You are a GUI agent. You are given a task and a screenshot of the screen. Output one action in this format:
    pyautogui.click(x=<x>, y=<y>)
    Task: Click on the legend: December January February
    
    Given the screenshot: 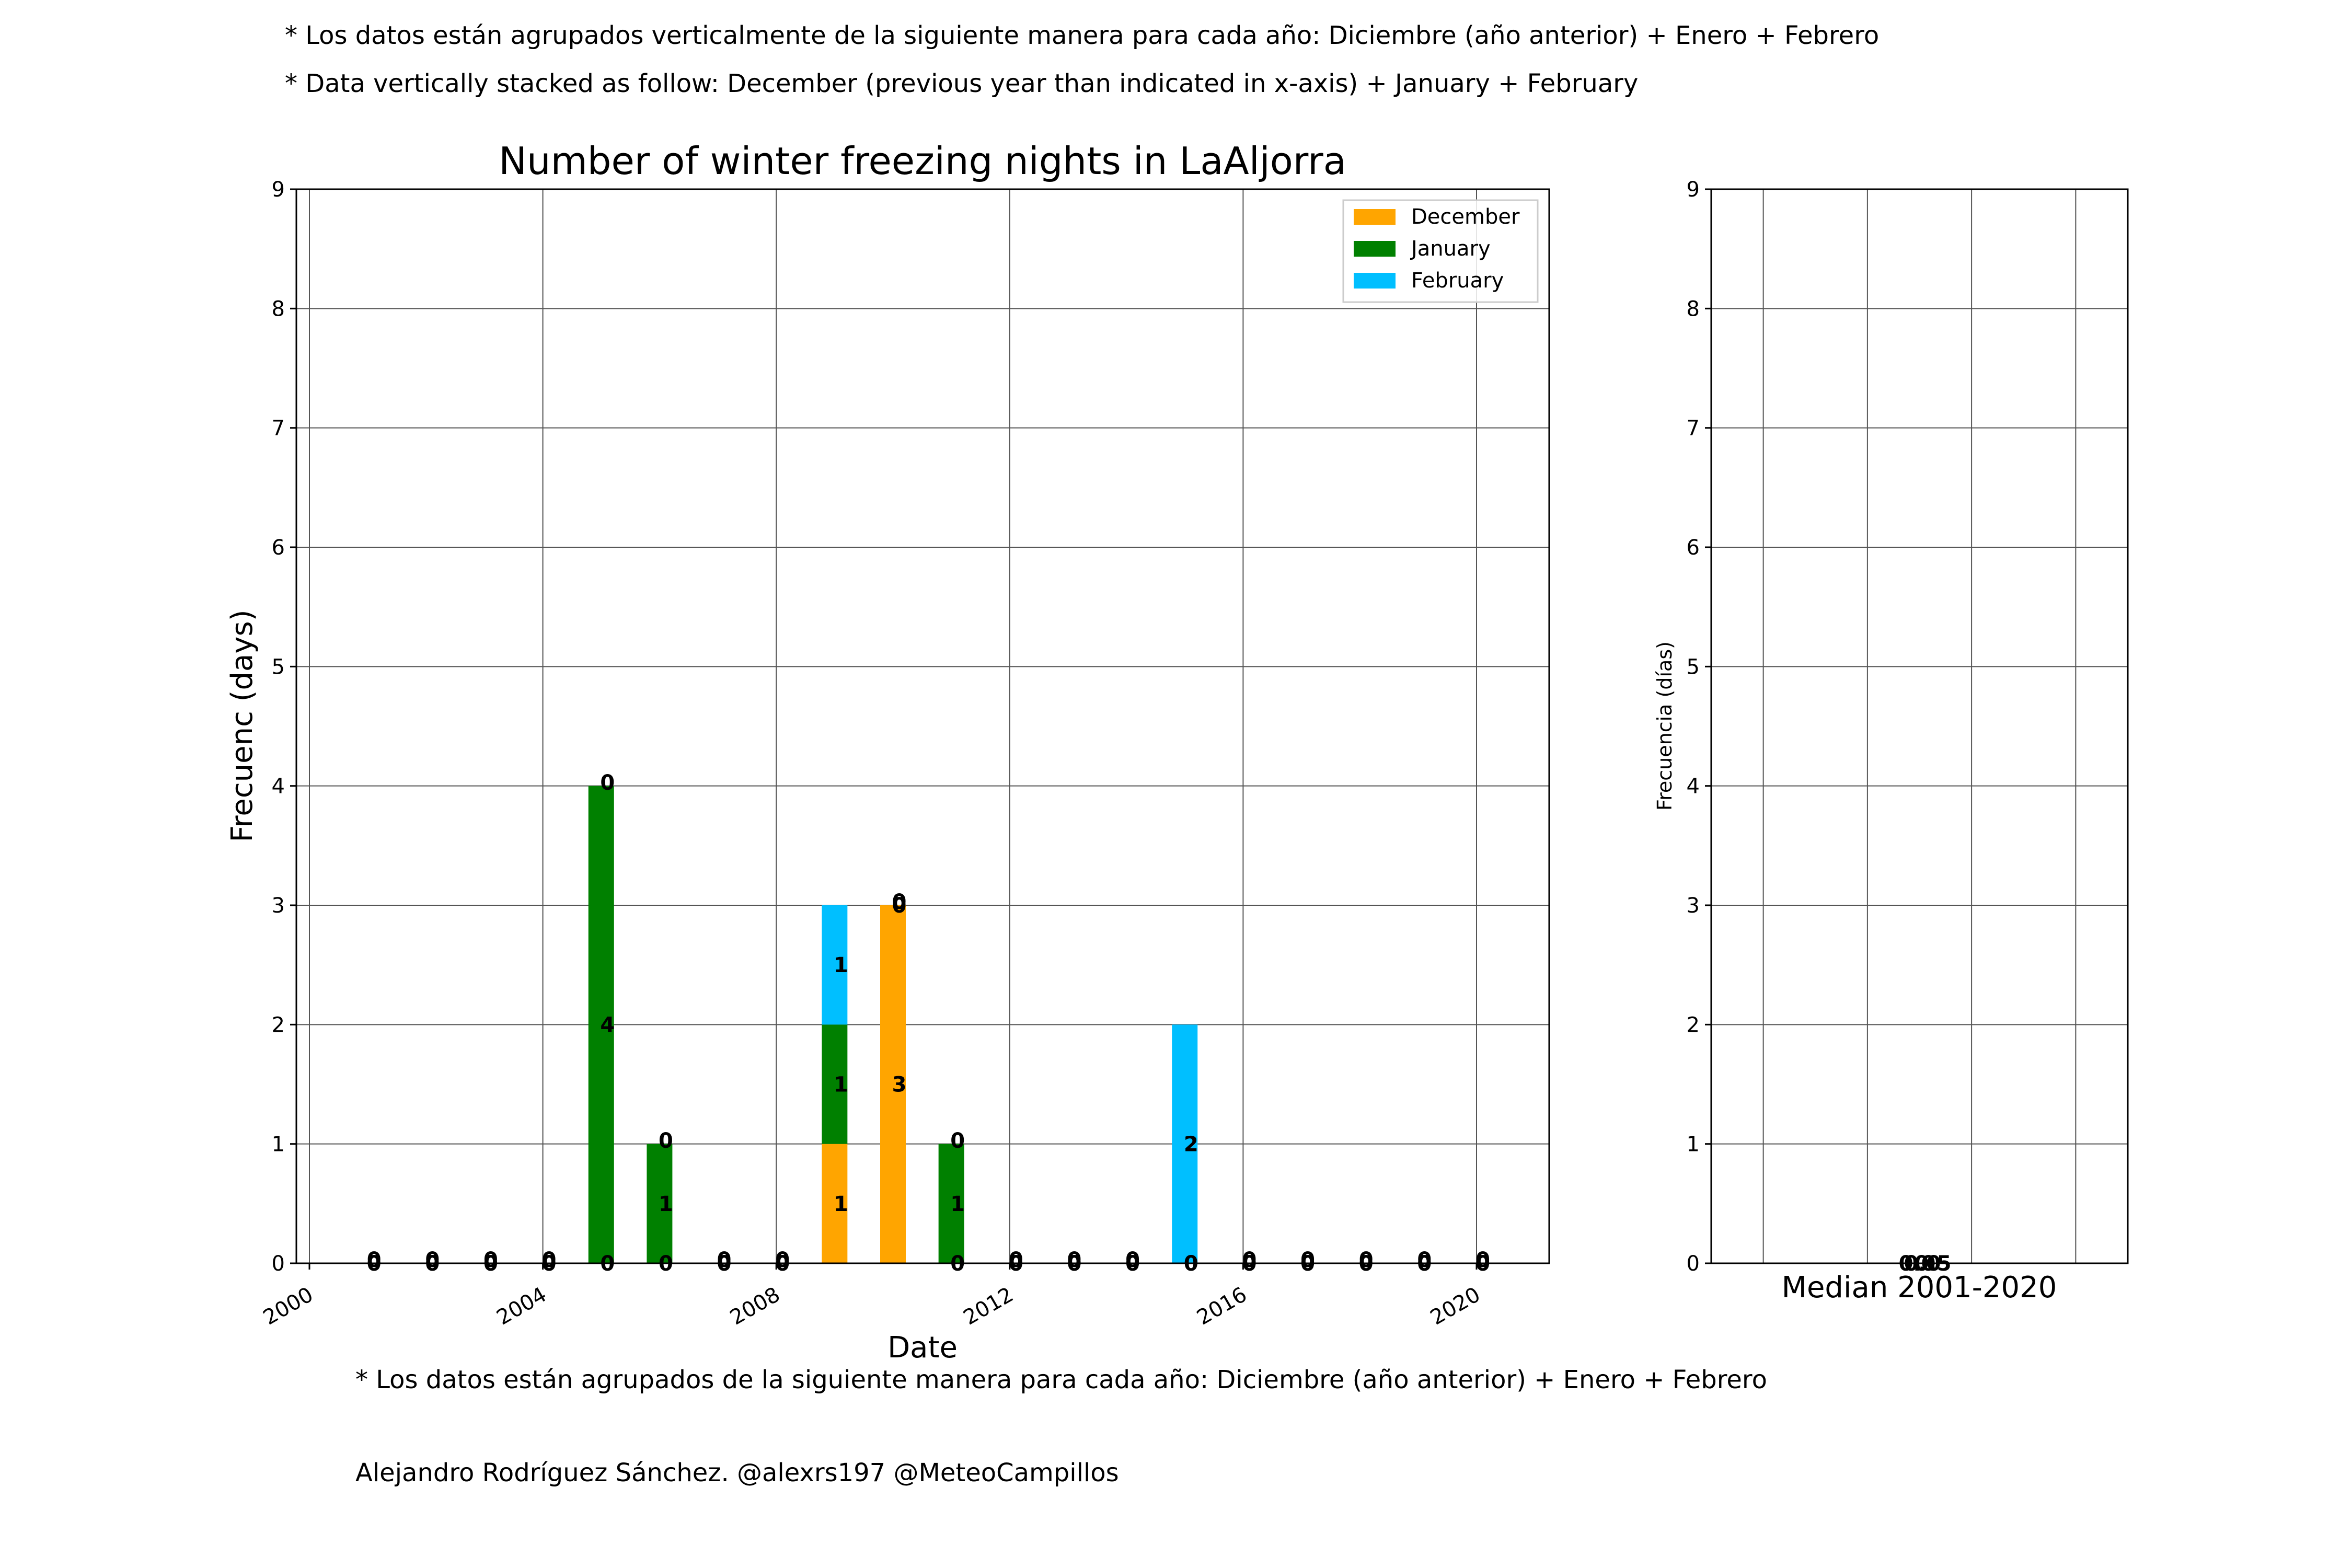 What is the action you would take?
    pyautogui.click(x=1440, y=251)
    